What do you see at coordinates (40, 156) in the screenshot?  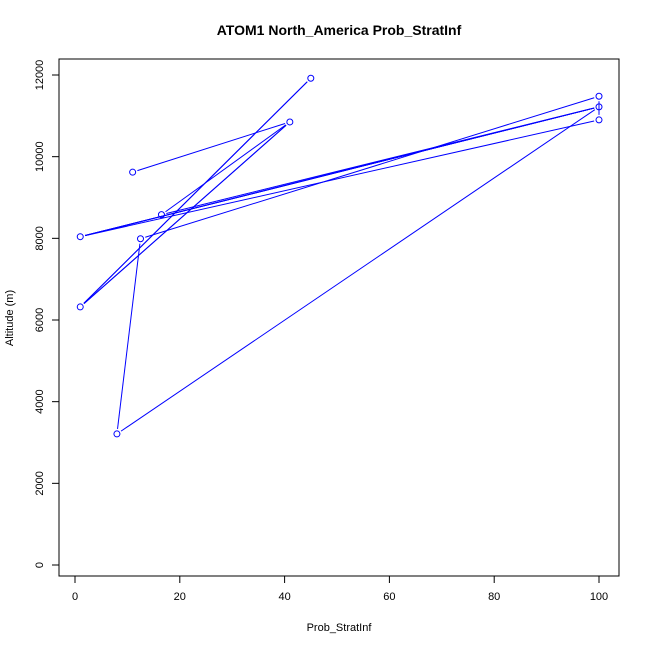 I see `y-tick-label: 10000` at bounding box center [40, 156].